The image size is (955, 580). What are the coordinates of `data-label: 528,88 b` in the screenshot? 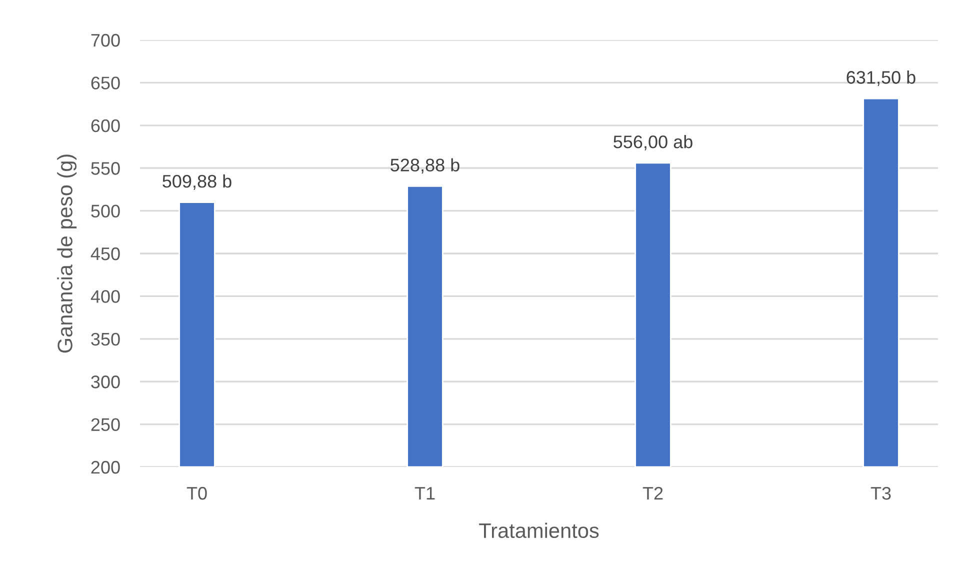 It's located at (425, 166).